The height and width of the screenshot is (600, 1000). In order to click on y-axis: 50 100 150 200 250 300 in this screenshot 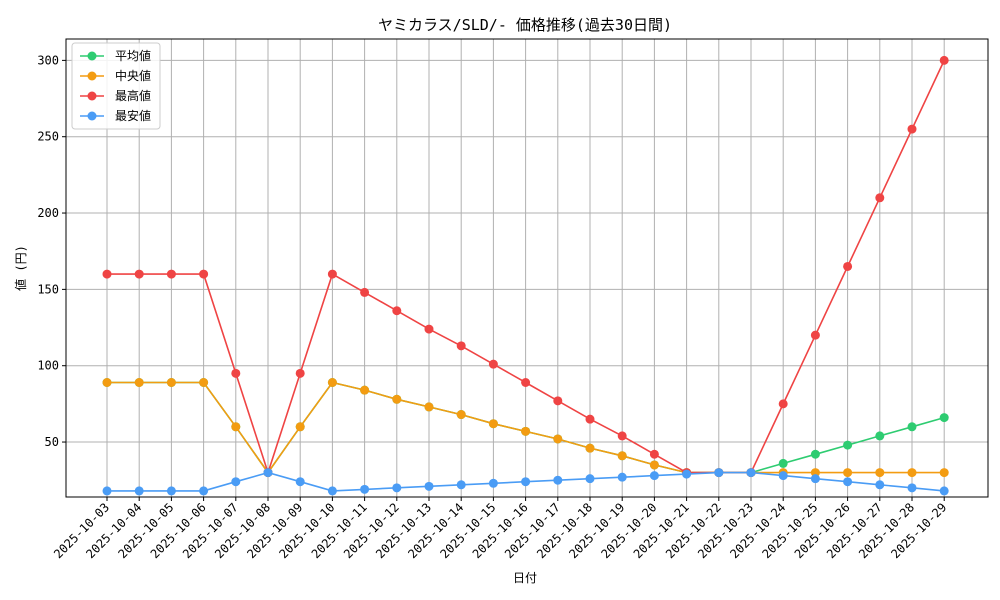, I will do `click(51, 251)`.